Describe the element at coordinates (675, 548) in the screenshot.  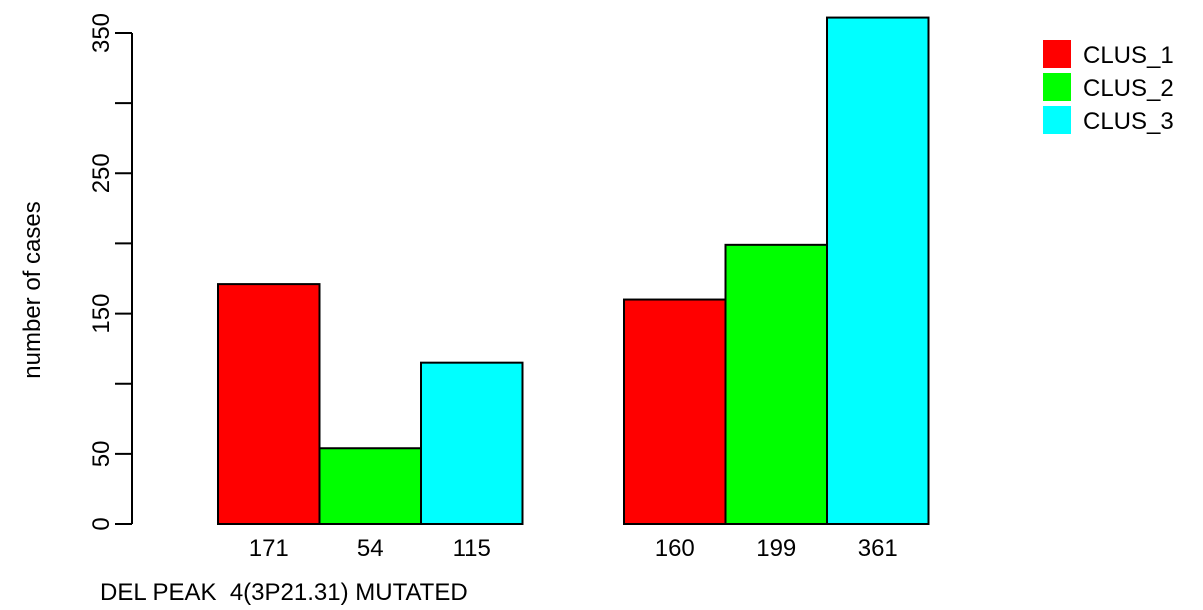
I see `bar-value-label: 160` at that location.